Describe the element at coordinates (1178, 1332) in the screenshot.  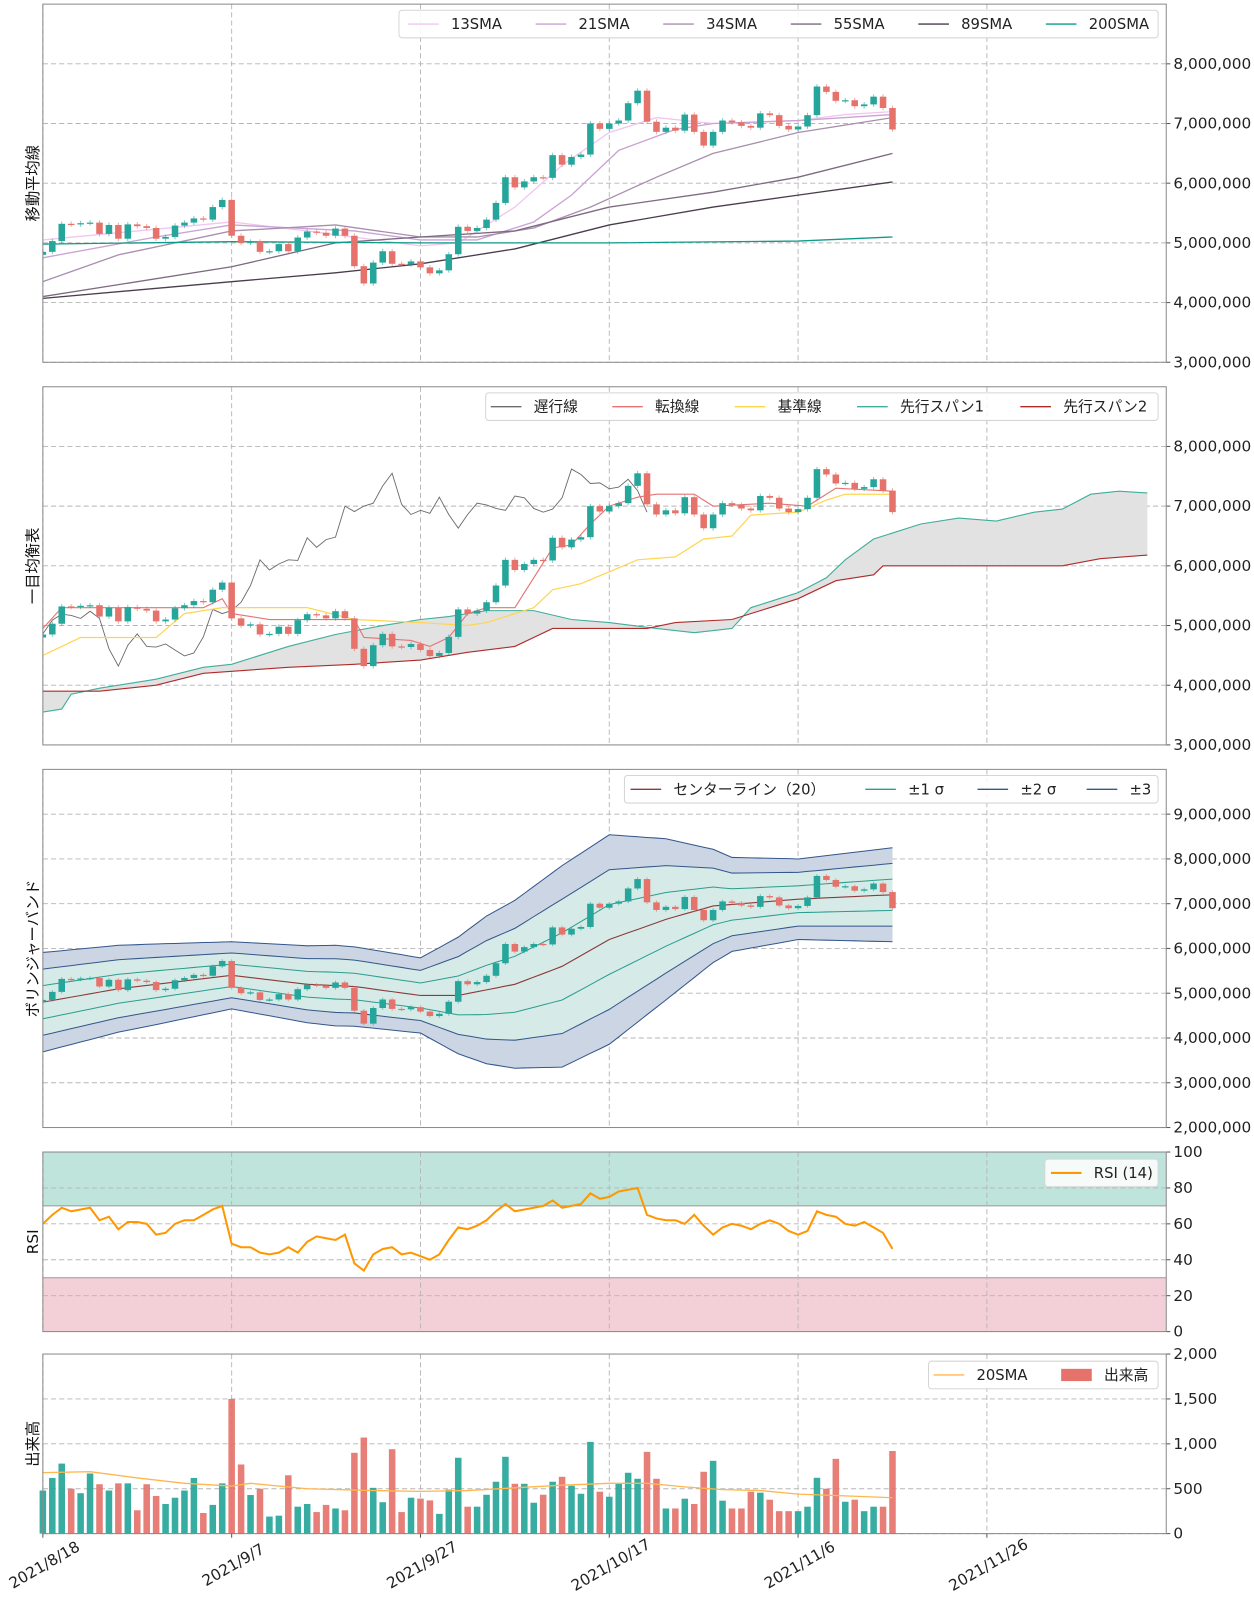
I see `y-tick-label: 0` at that location.